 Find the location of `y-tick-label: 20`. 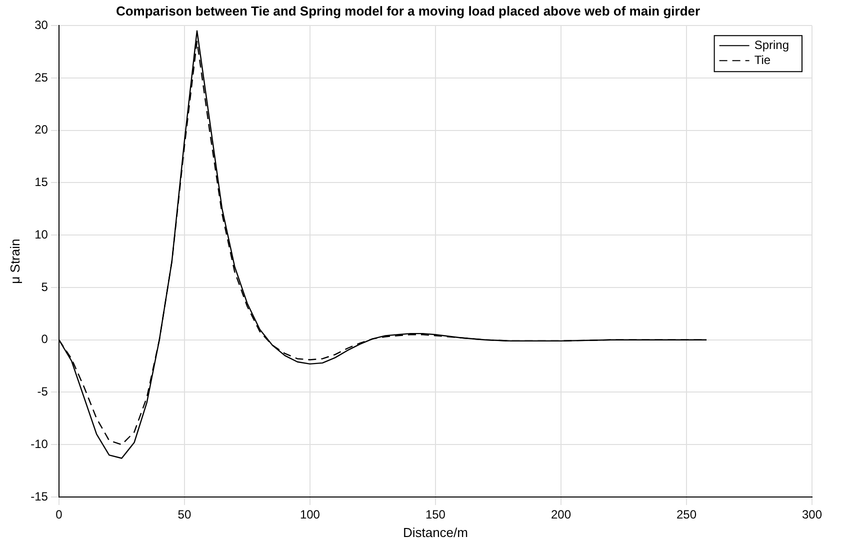

y-tick-label: 20 is located at coordinates (41, 129).